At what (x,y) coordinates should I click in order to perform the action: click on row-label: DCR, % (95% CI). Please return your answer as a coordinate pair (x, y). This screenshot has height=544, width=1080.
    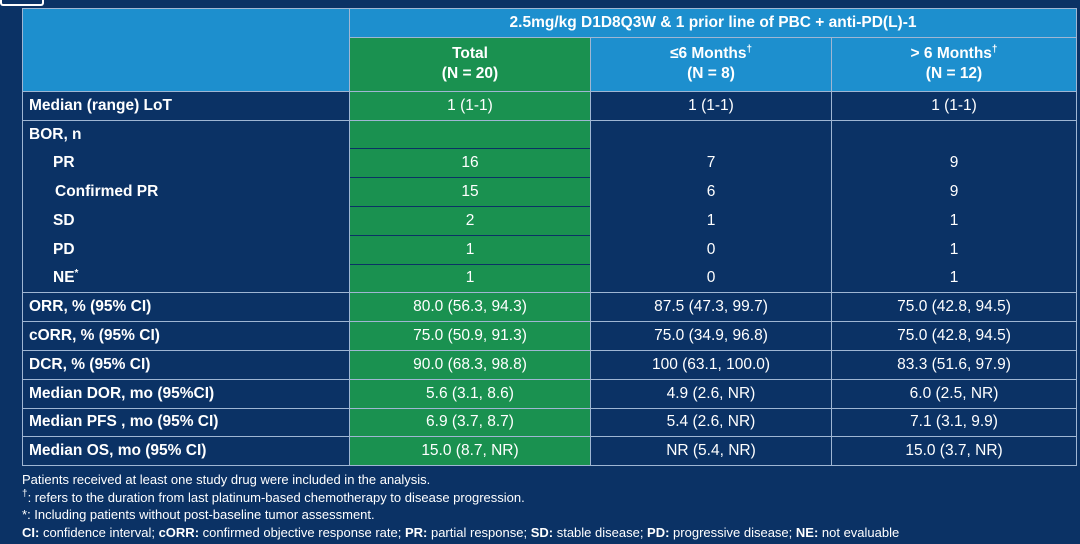
    Looking at the image, I should click on (186, 364).